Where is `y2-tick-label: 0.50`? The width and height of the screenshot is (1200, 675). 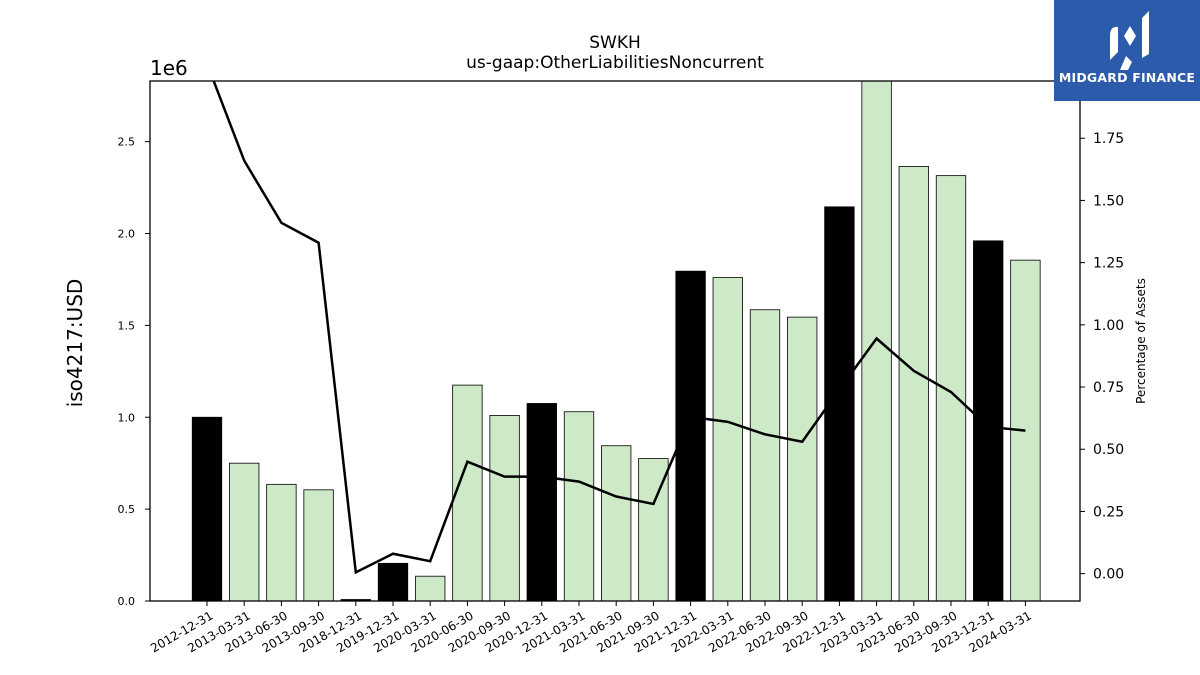 y2-tick-label: 0.50 is located at coordinates (1108, 450).